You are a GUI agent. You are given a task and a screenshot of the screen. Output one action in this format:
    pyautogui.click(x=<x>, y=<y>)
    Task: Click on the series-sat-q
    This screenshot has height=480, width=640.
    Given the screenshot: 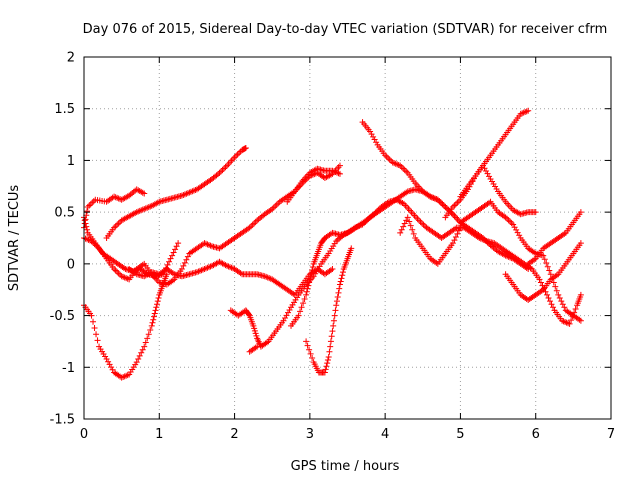 What is the action you would take?
    pyautogui.click(x=430, y=240)
    